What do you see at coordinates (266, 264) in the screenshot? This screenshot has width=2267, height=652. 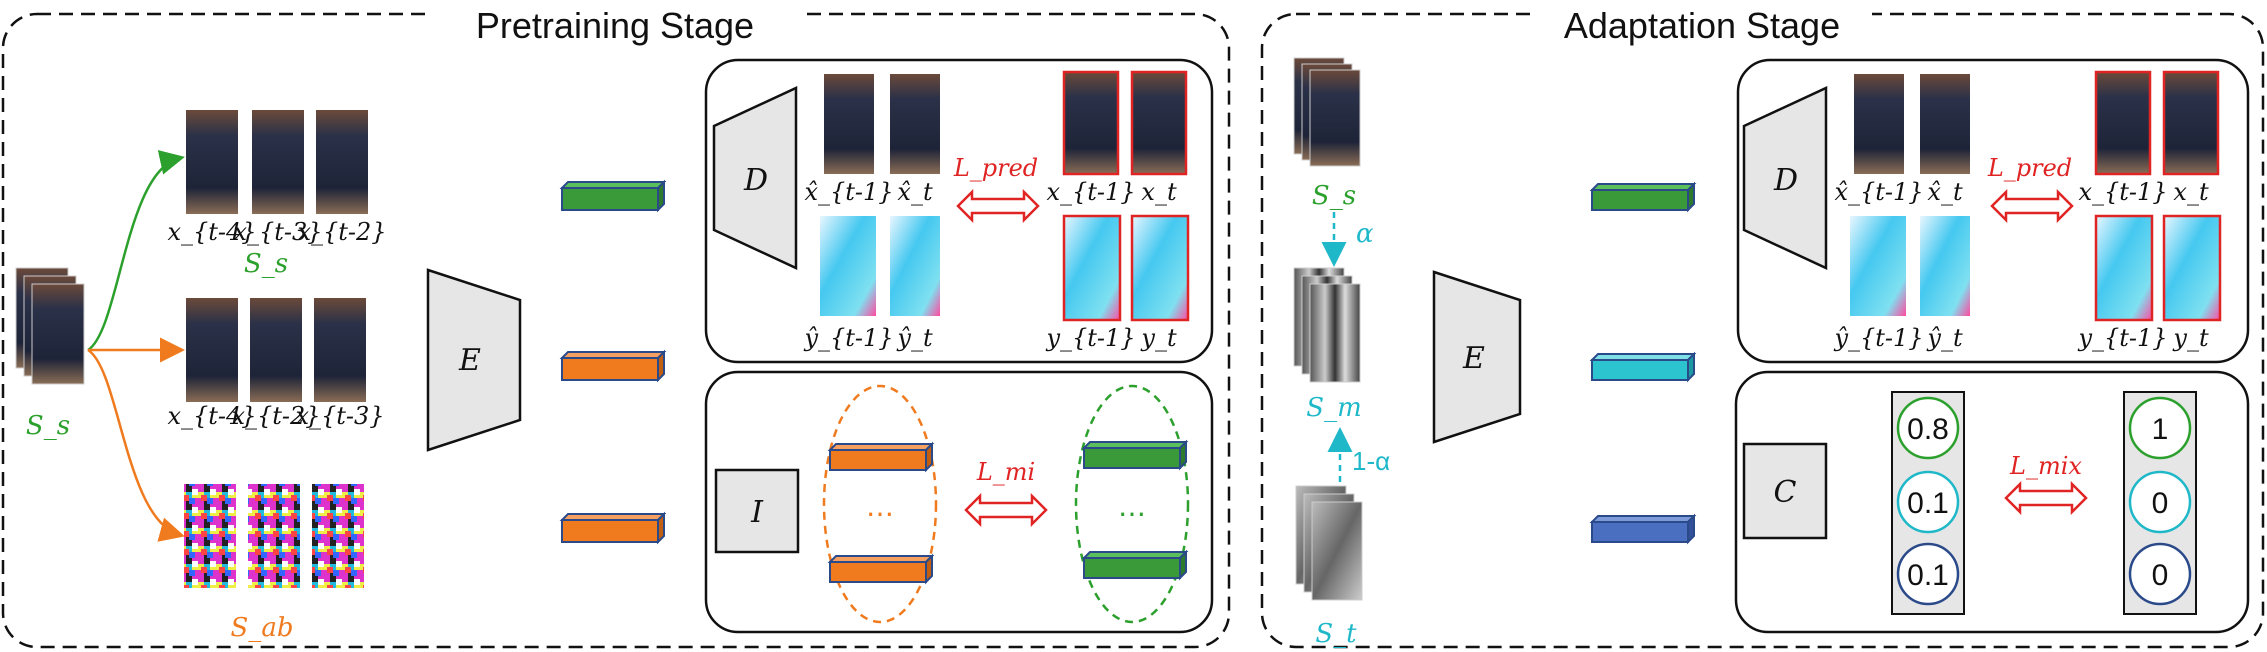 I see `source-label-green: S_s` at bounding box center [266, 264].